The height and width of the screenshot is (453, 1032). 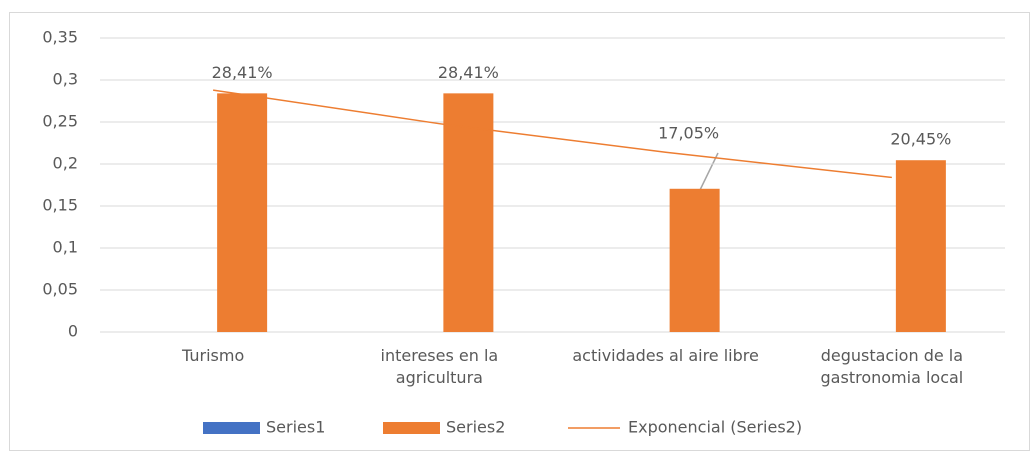 What do you see at coordinates (60, 205) in the screenshot?
I see `y-tick-label: 0,15` at bounding box center [60, 205].